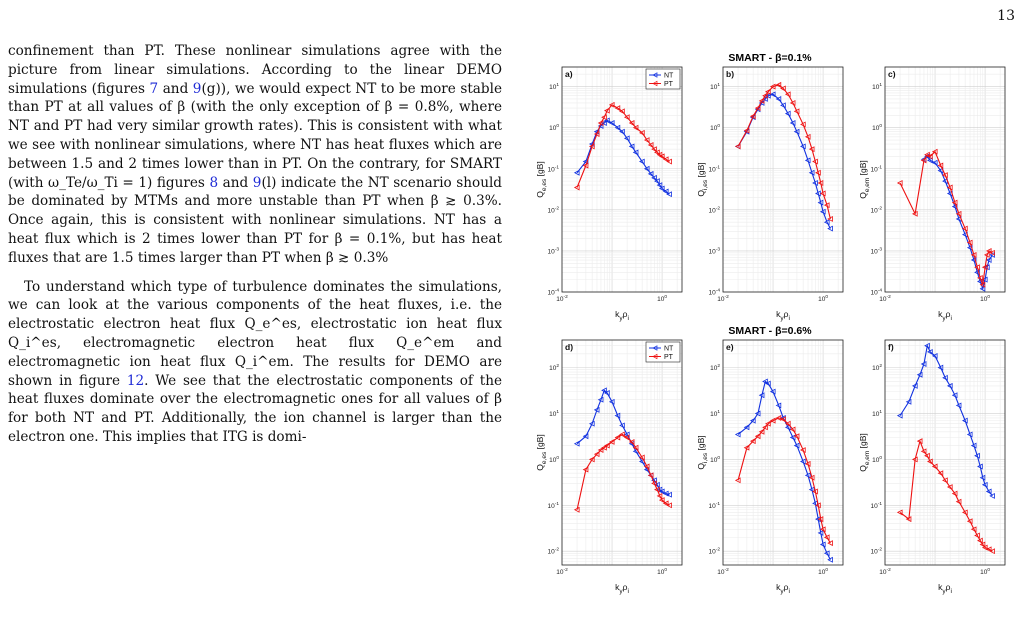 Image resolution: width=1029 pixels, height=641 pixels. I want to click on panel-e: 10⁻² 10⁻¹ 10⁰ 10¹ 10² 10⁻² 100 e) Qi,es [gB] kyρi, so click(770, 467).